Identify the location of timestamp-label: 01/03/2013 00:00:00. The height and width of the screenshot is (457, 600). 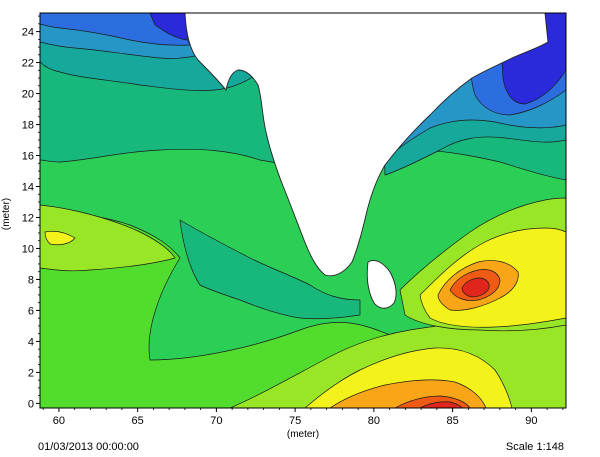
(88, 447).